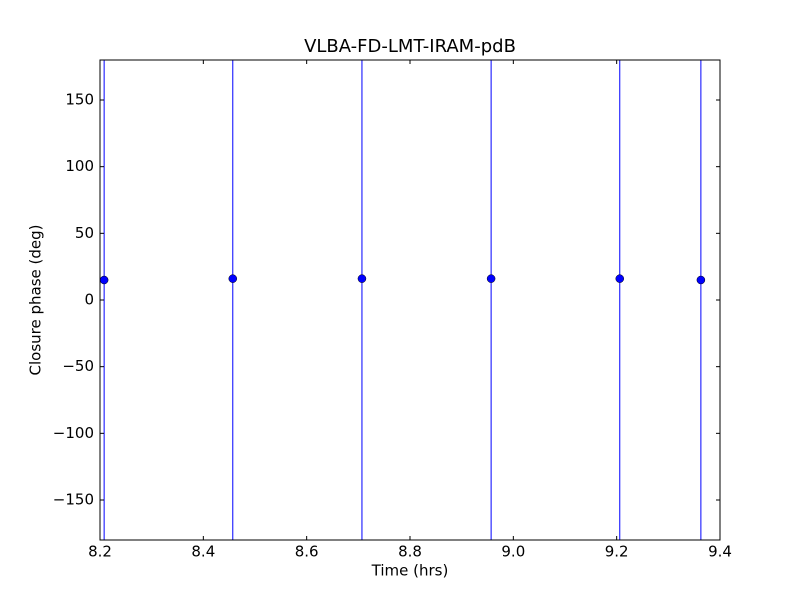 The image size is (800, 600). What do you see at coordinates (307, 552) in the screenshot?
I see `x-tick-label: 8.6` at bounding box center [307, 552].